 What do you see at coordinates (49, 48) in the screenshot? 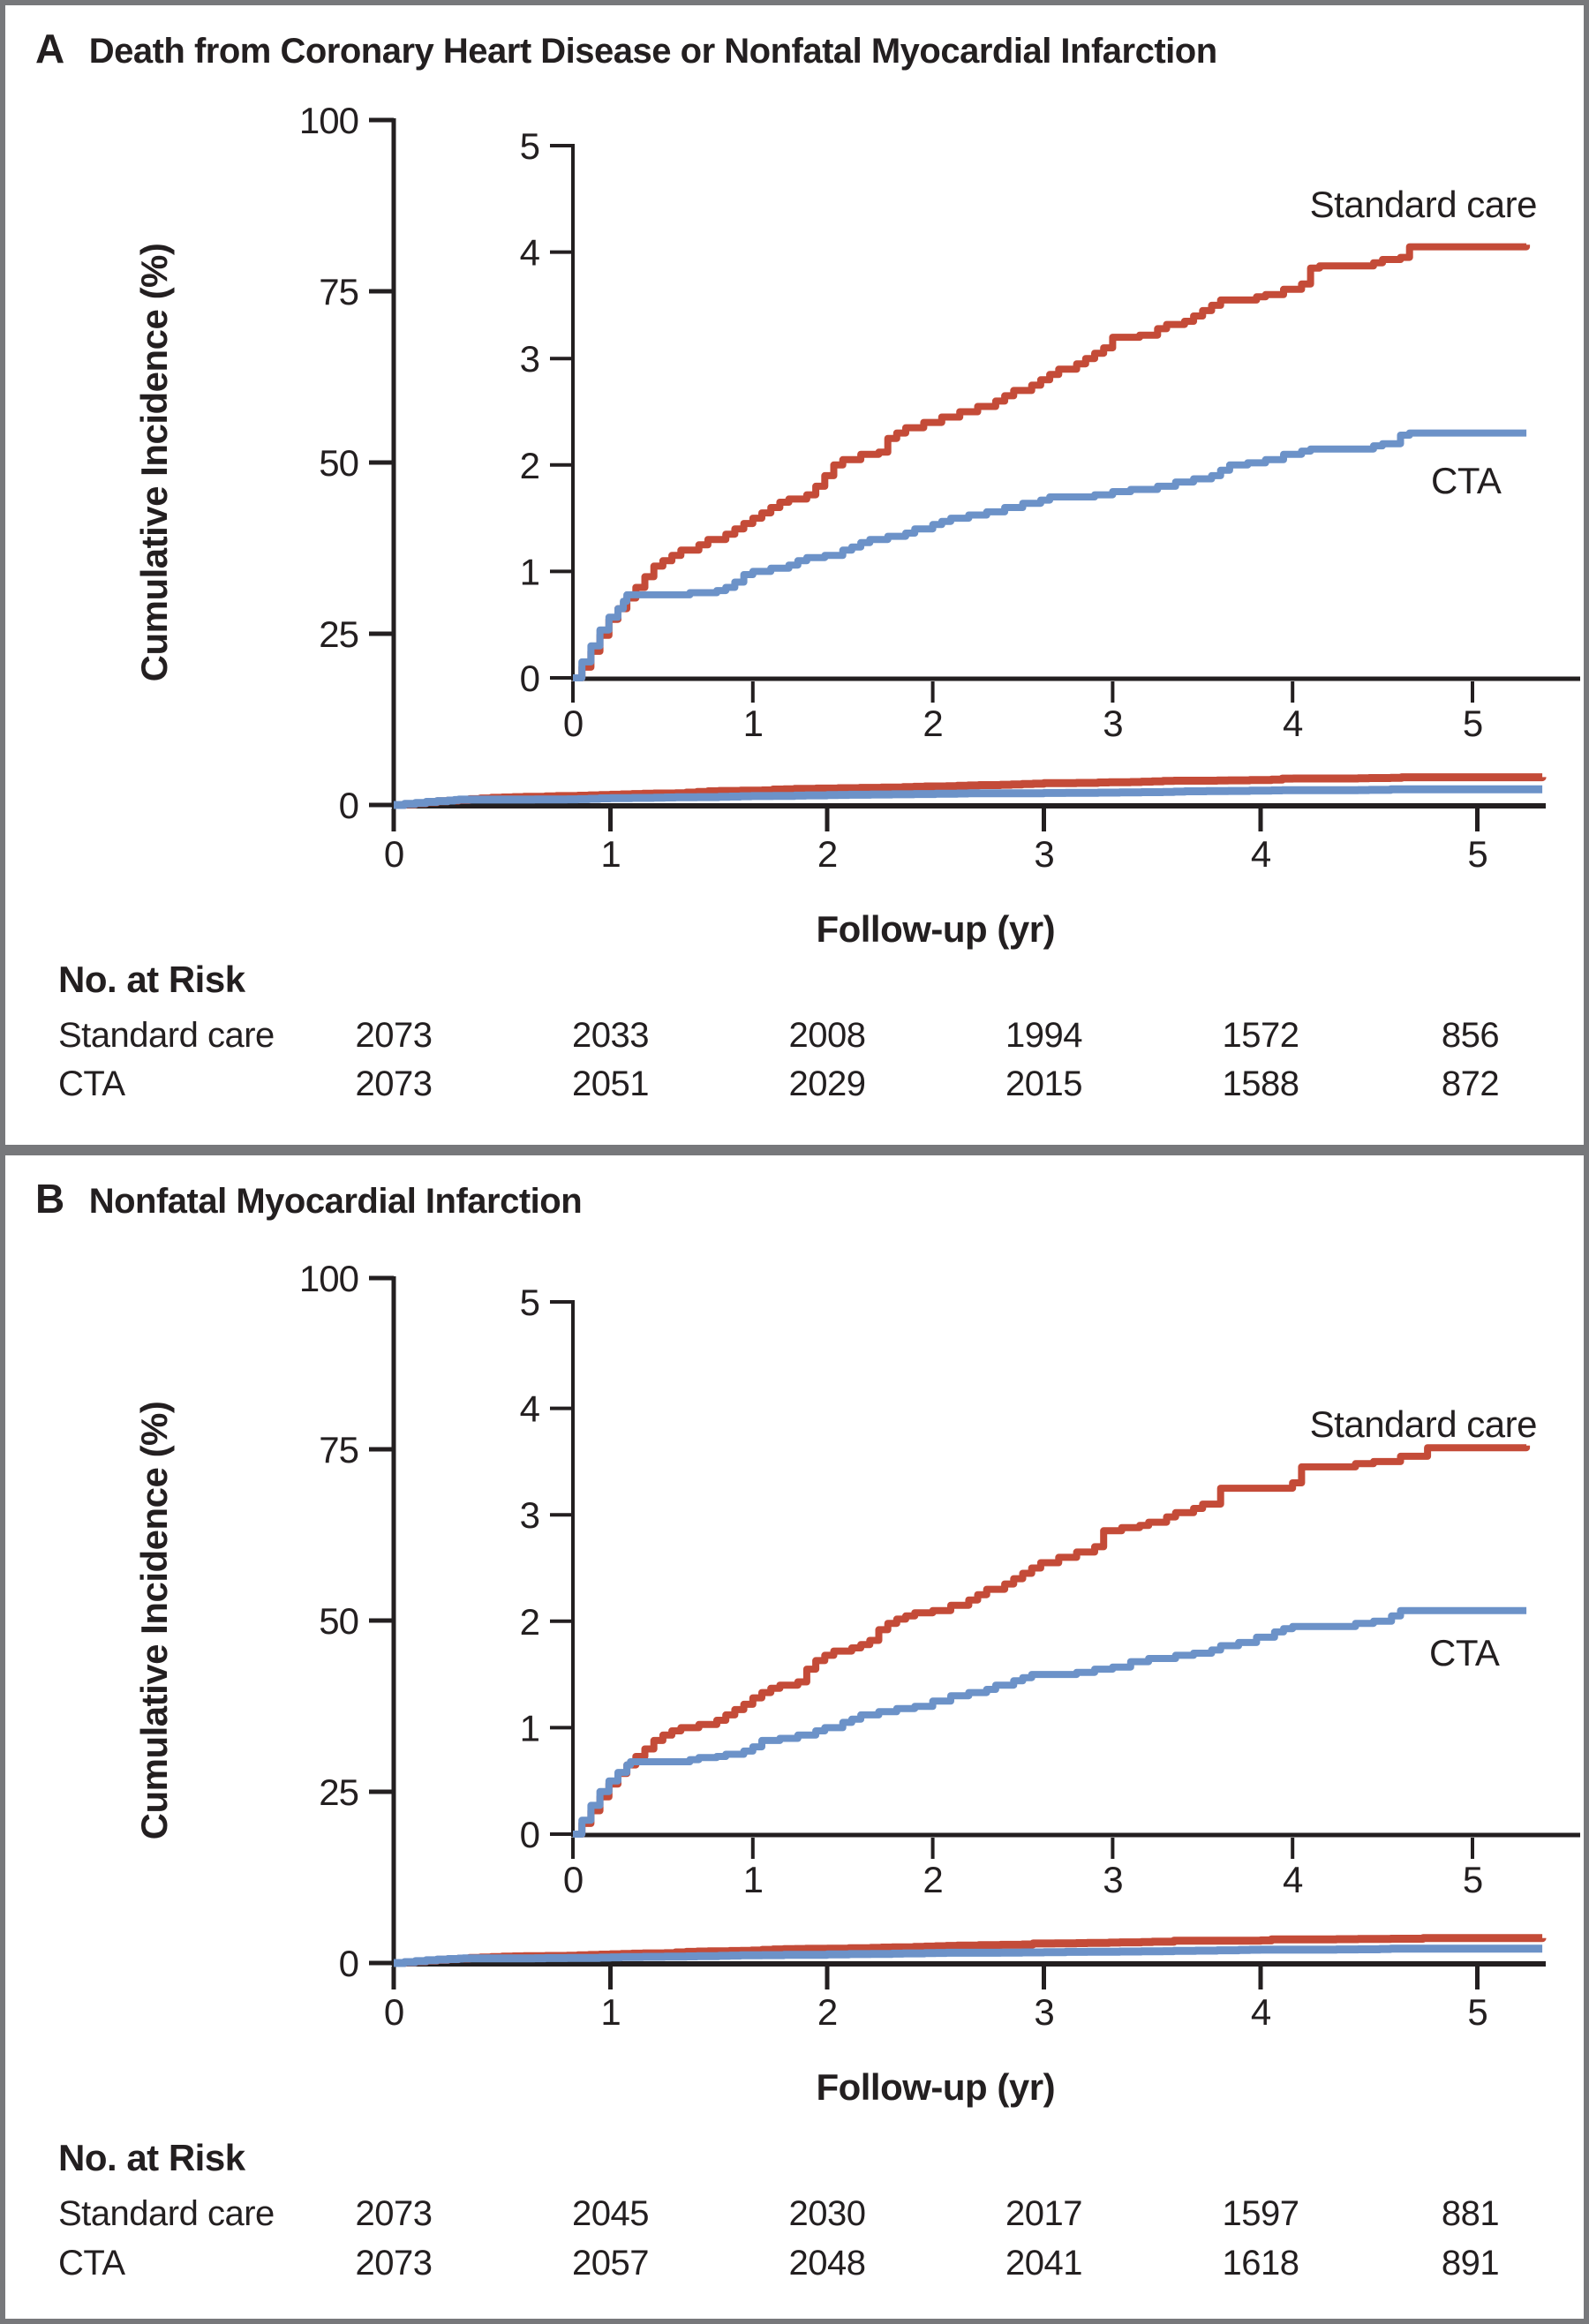
I see `panel-letter: A` at bounding box center [49, 48].